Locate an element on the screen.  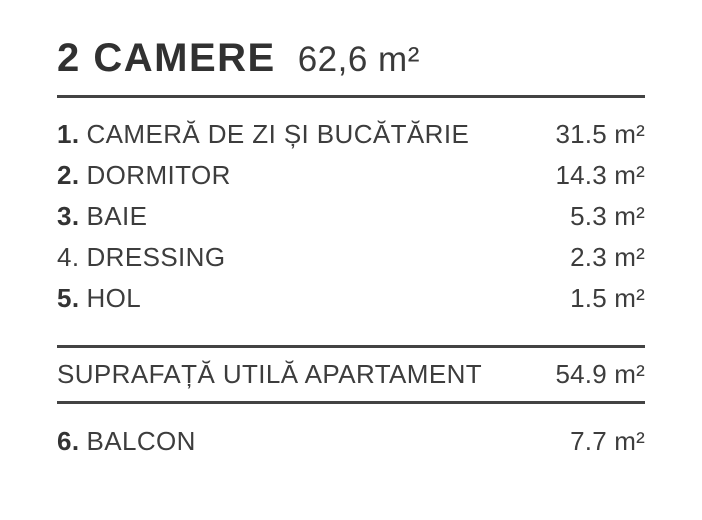
usable-area-summary-row: SUPRAFAȚĂ UTILĂ APARTAMENT 54.9 m² is located at coordinates (351, 374).